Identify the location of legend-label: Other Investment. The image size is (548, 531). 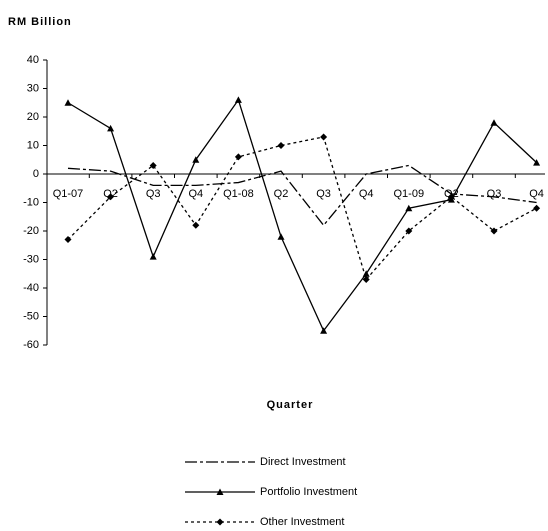
(302, 522).